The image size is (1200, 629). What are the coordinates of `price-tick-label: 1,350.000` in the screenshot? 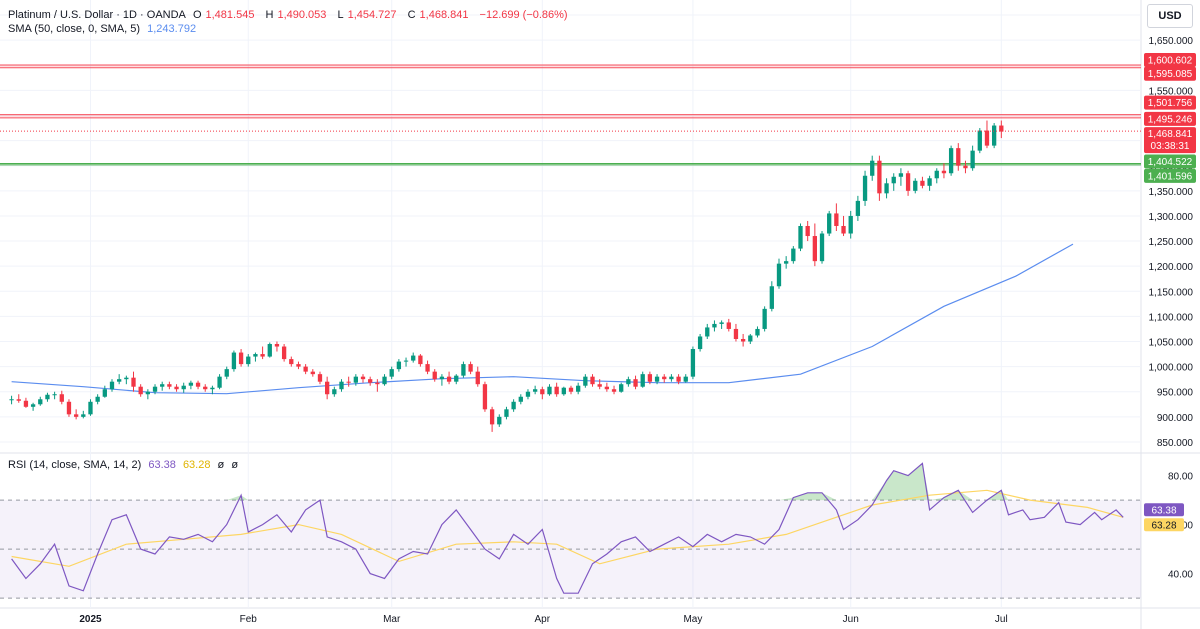 It's located at (1171, 192).